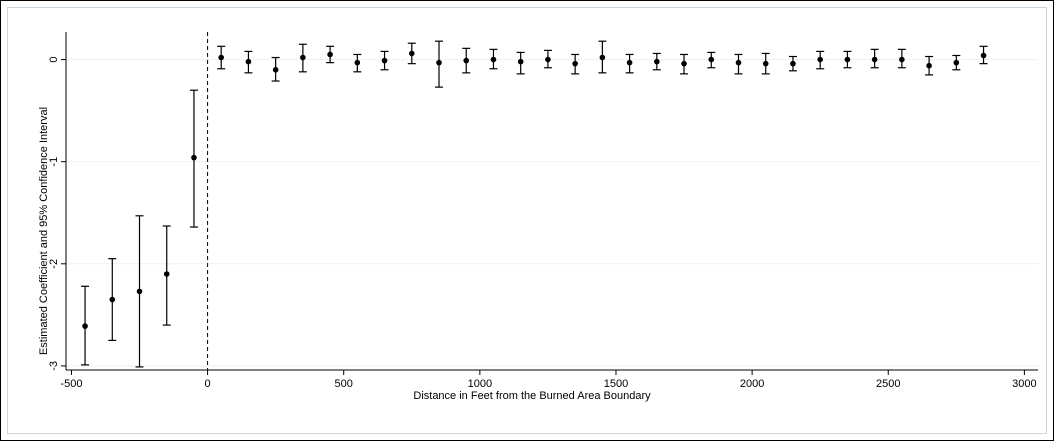 This screenshot has height=441, width=1054. Describe the element at coordinates (54, 60) in the screenshot. I see `y-tick-label: 0` at that location.